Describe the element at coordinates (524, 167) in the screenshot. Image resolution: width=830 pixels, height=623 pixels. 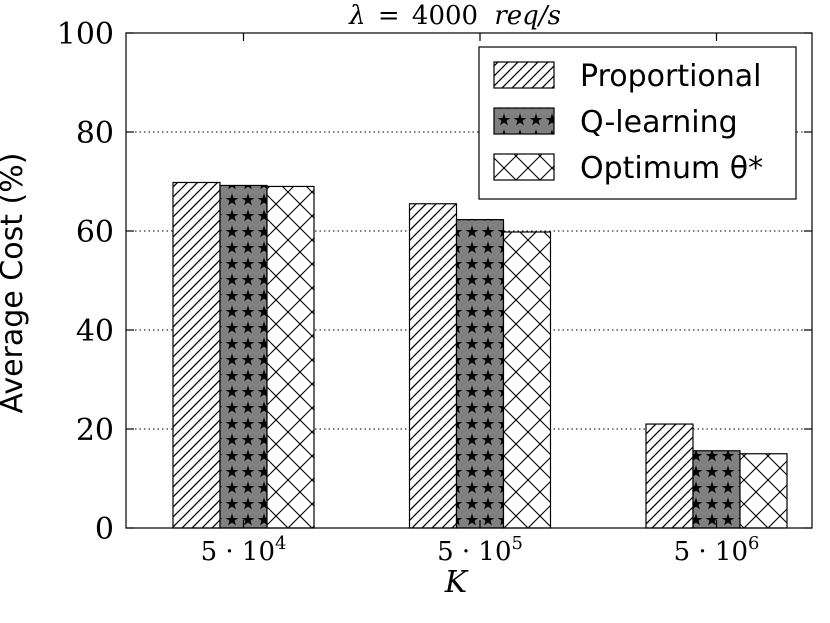
I see `legend-swatch-optimum` at that location.